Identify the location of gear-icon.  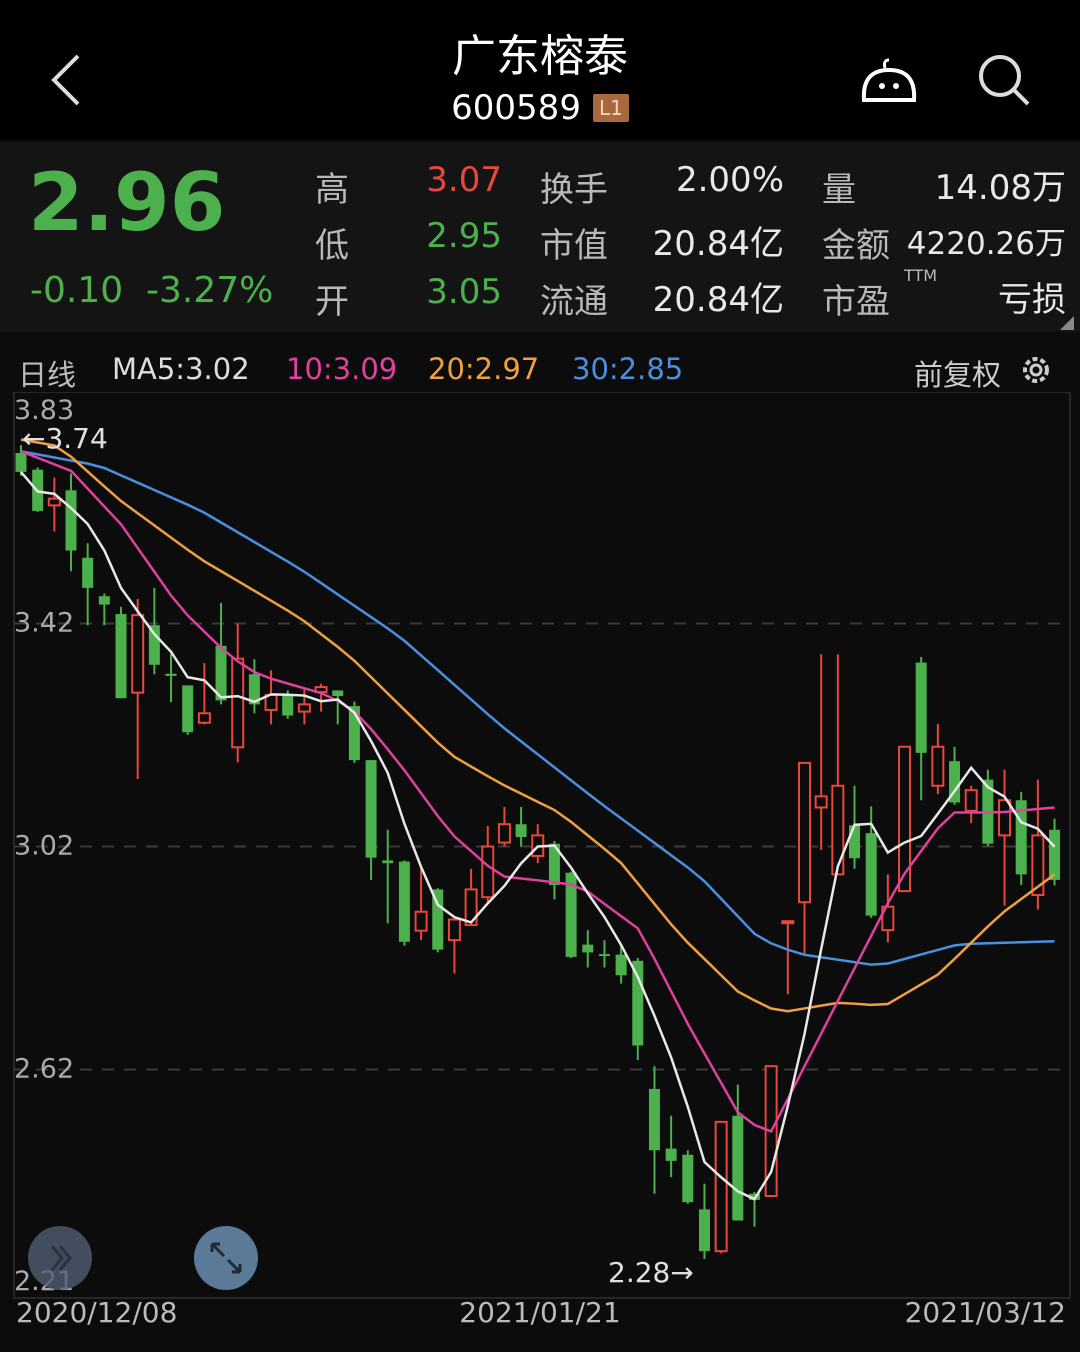
(1036, 370).